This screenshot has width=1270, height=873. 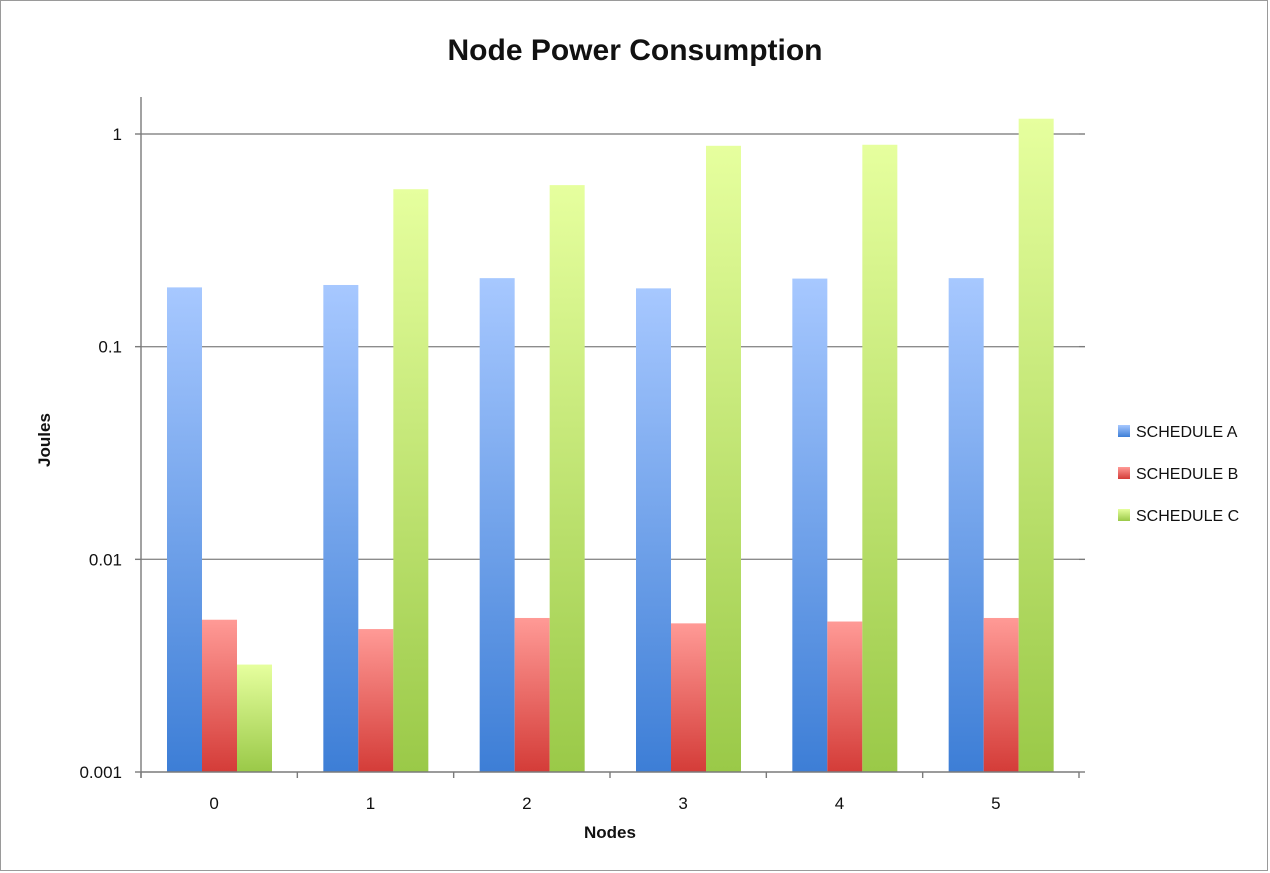 What do you see at coordinates (370, 803) in the screenshot?
I see `x-tick-label-1: 1` at bounding box center [370, 803].